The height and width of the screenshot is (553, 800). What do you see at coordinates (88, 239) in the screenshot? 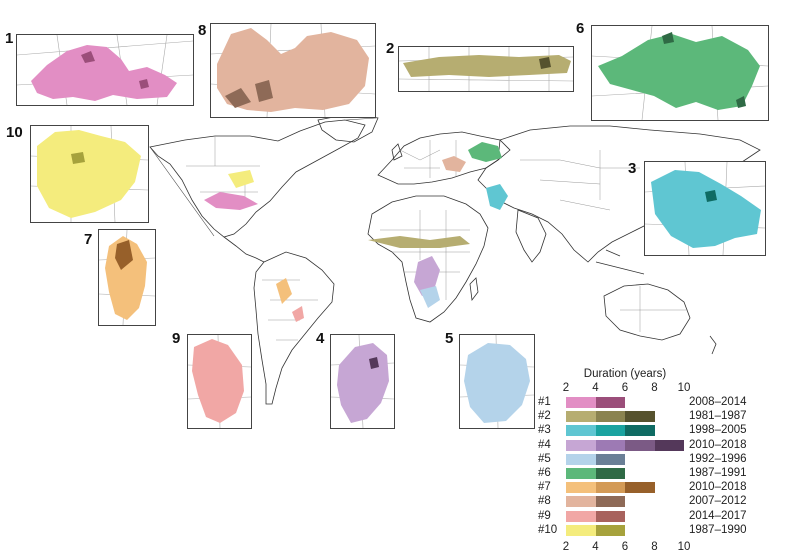
I see `inset-7-number: 7` at bounding box center [88, 239].